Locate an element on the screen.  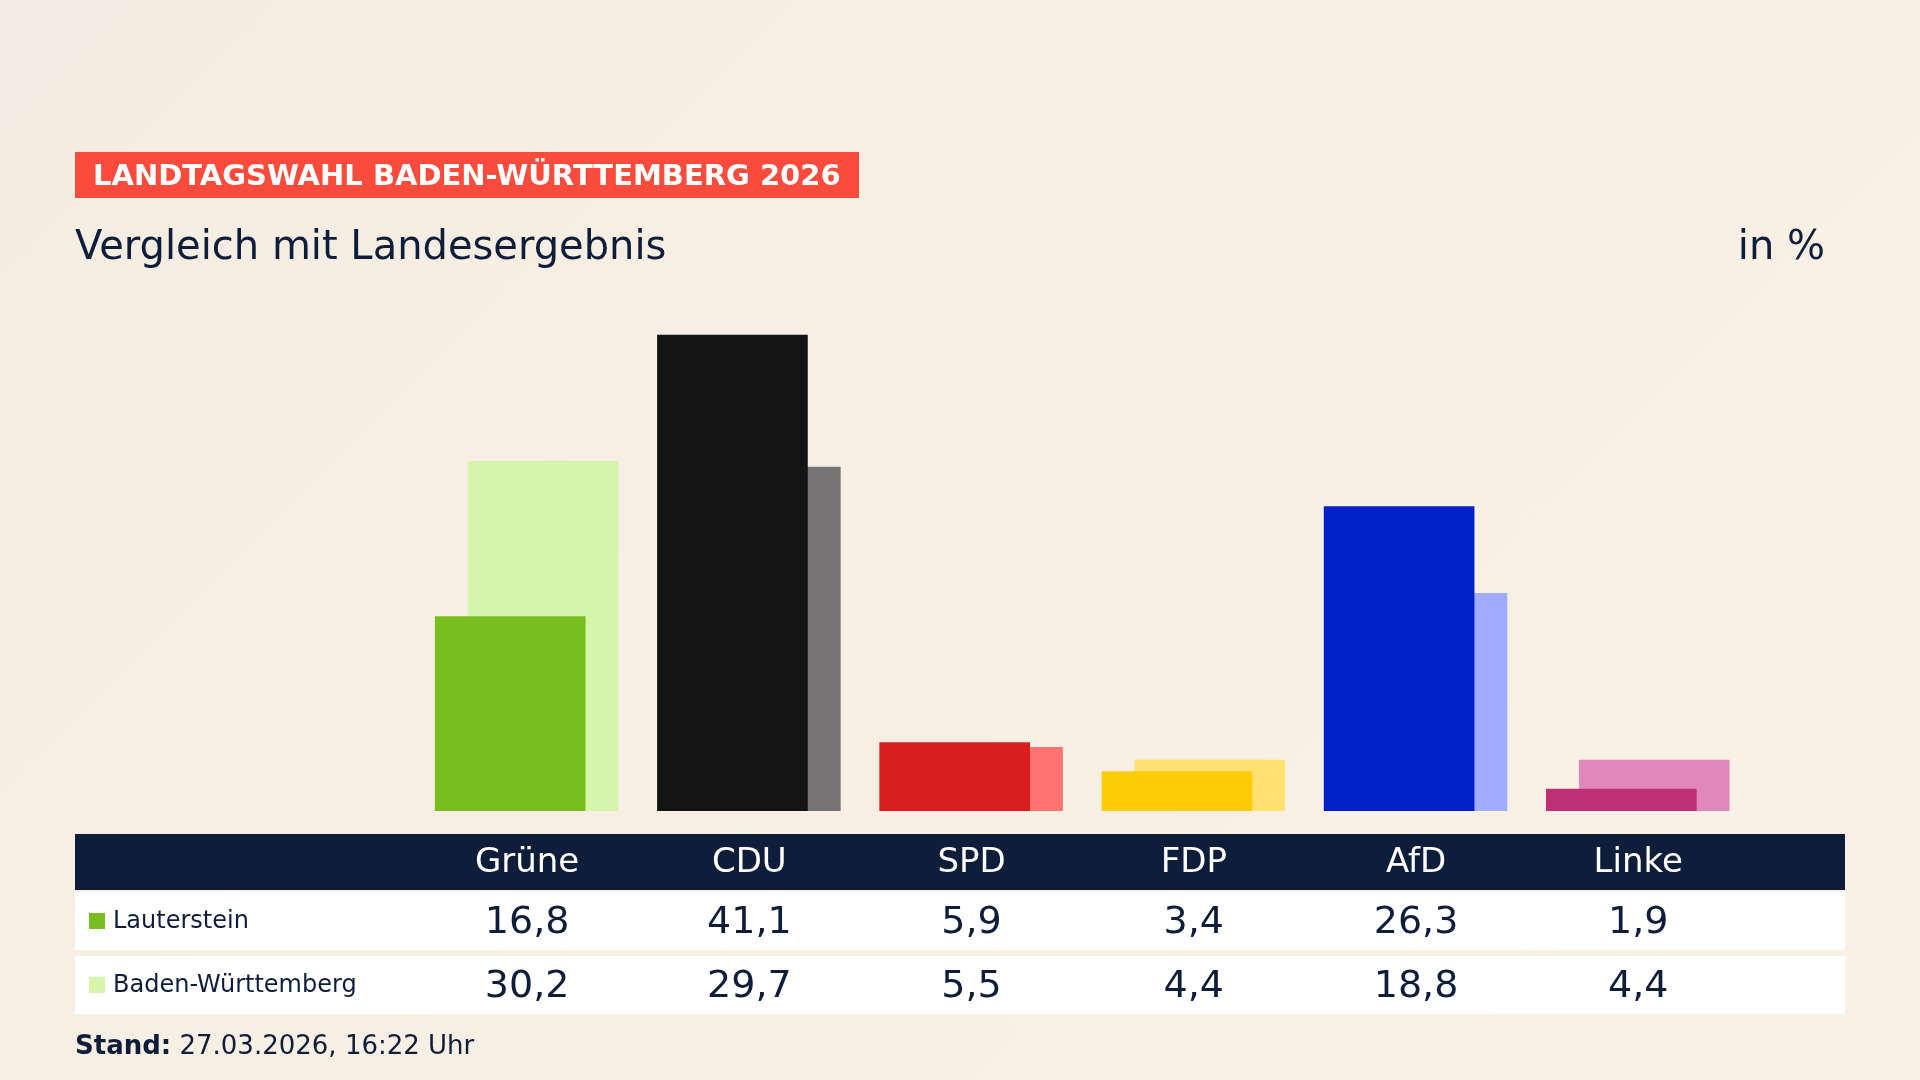
data-label: 30,2 is located at coordinates (527, 983).